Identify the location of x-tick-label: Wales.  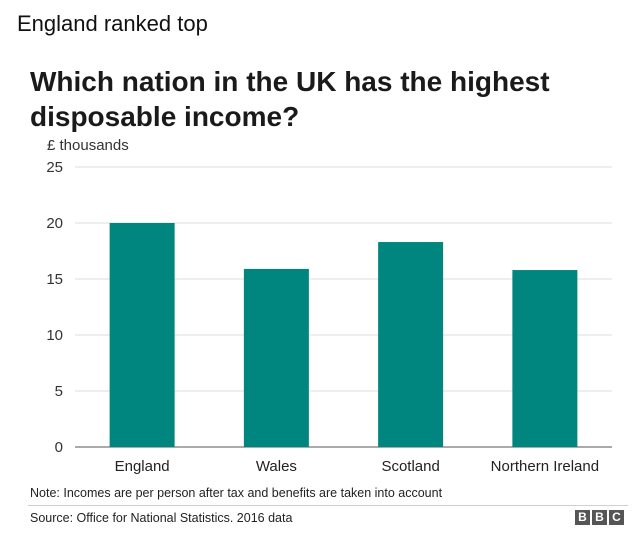
(276, 466).